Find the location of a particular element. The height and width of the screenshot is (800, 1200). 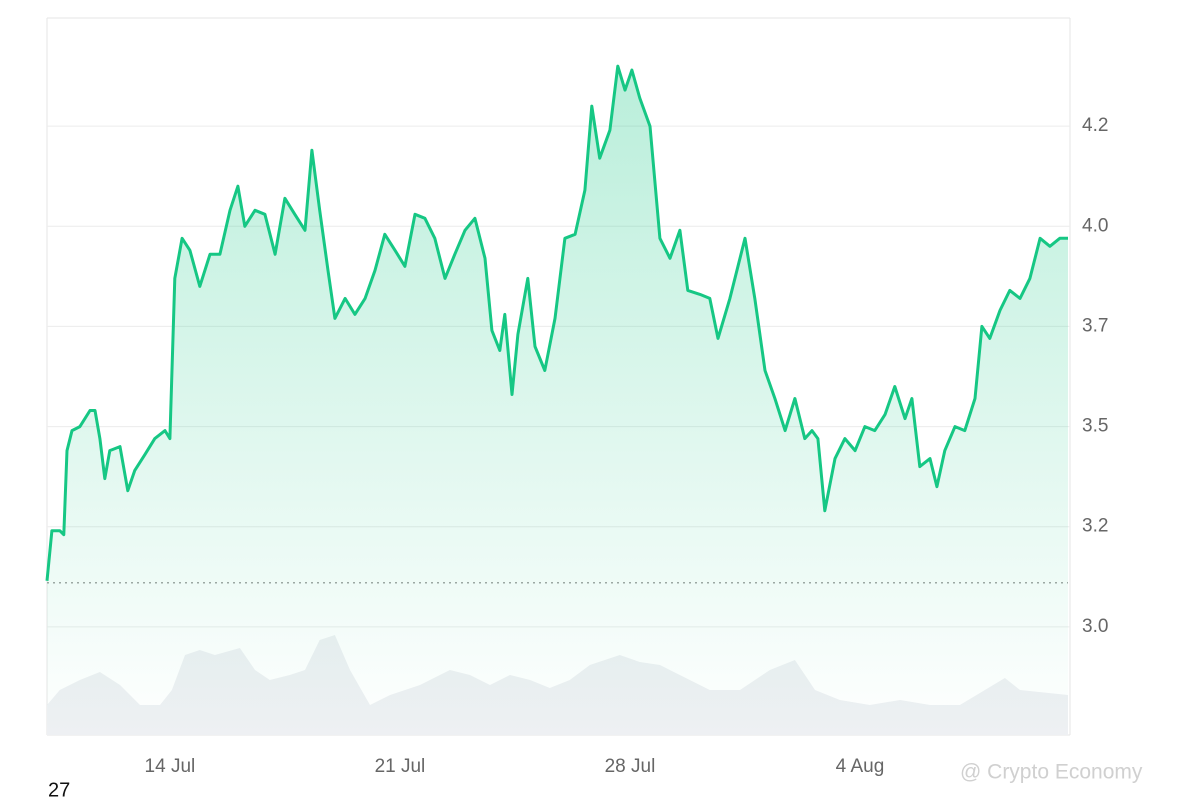

x-tick-label: 21 Jul is located at coordinates (400, 766).